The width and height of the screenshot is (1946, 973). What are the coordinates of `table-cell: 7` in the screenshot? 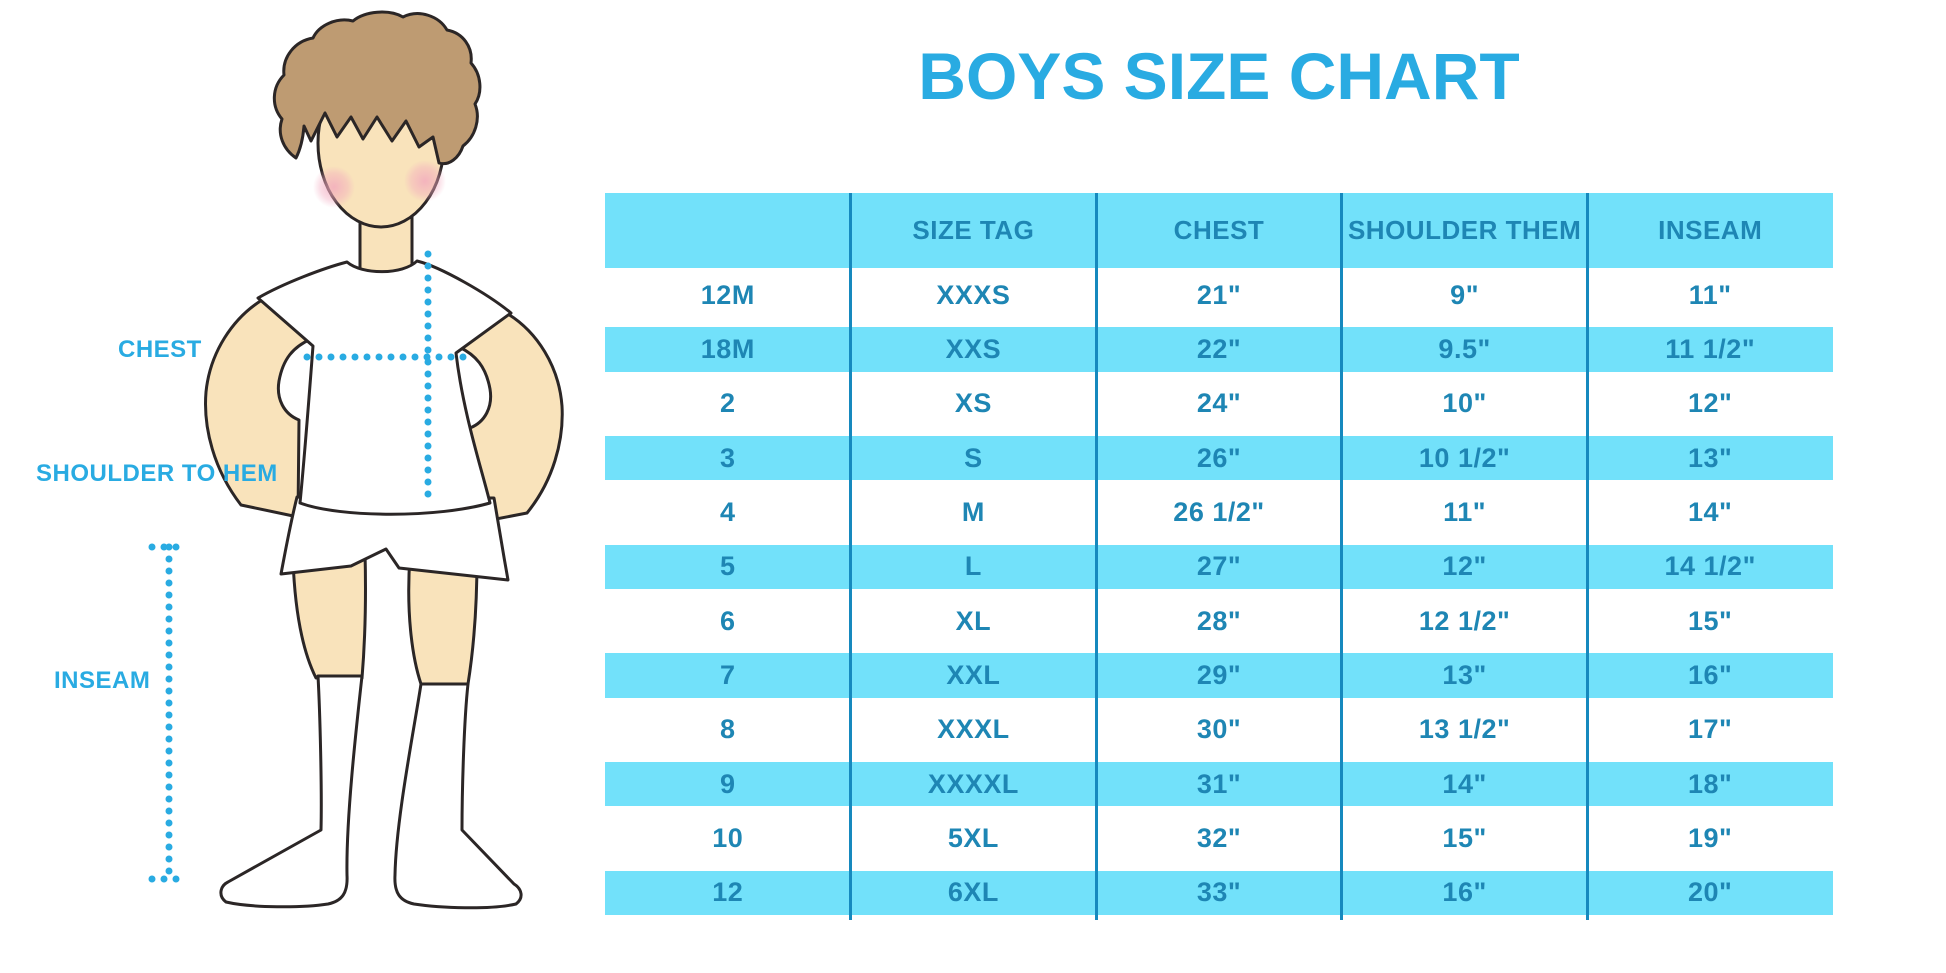 It's located at (728, 674).